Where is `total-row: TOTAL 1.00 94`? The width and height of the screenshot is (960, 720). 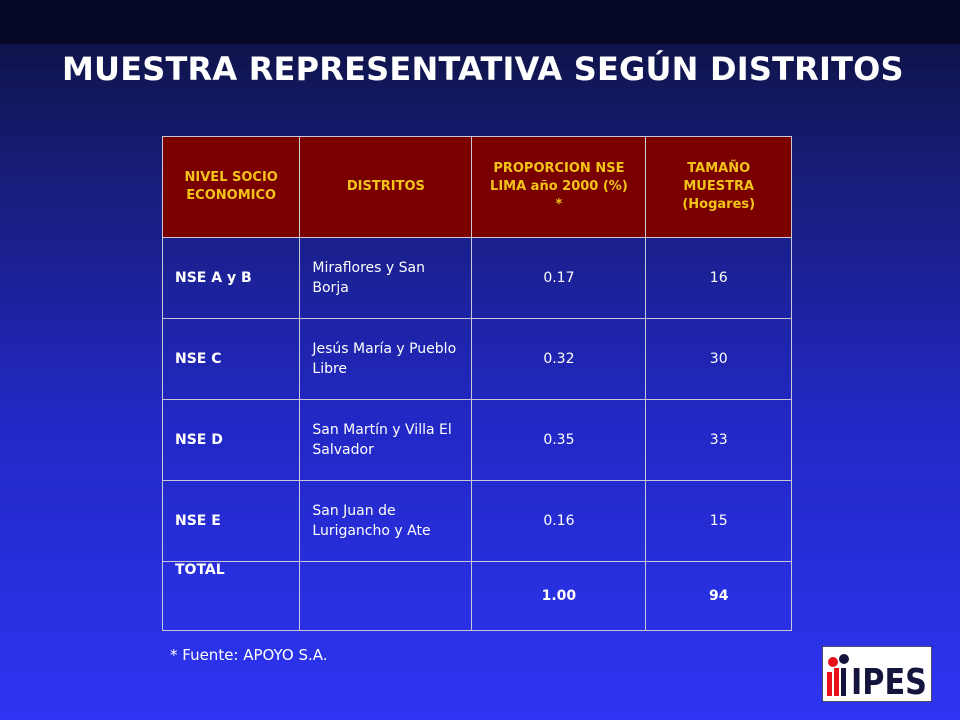 total-row: TOTAL 1.00 94 is located at coordinates (476, 596).